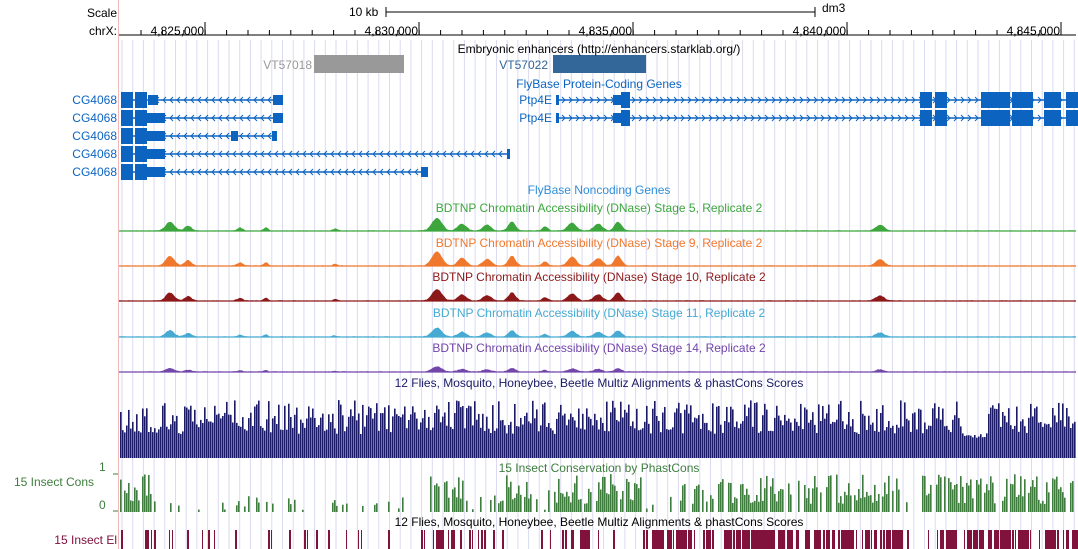 The height and width of the screenshot is (549, 1078). What do you see at coordinates (523, 65) in the screenshot?
I see `enhancer-item-label: VT57022` at bounding box center [523, 65].